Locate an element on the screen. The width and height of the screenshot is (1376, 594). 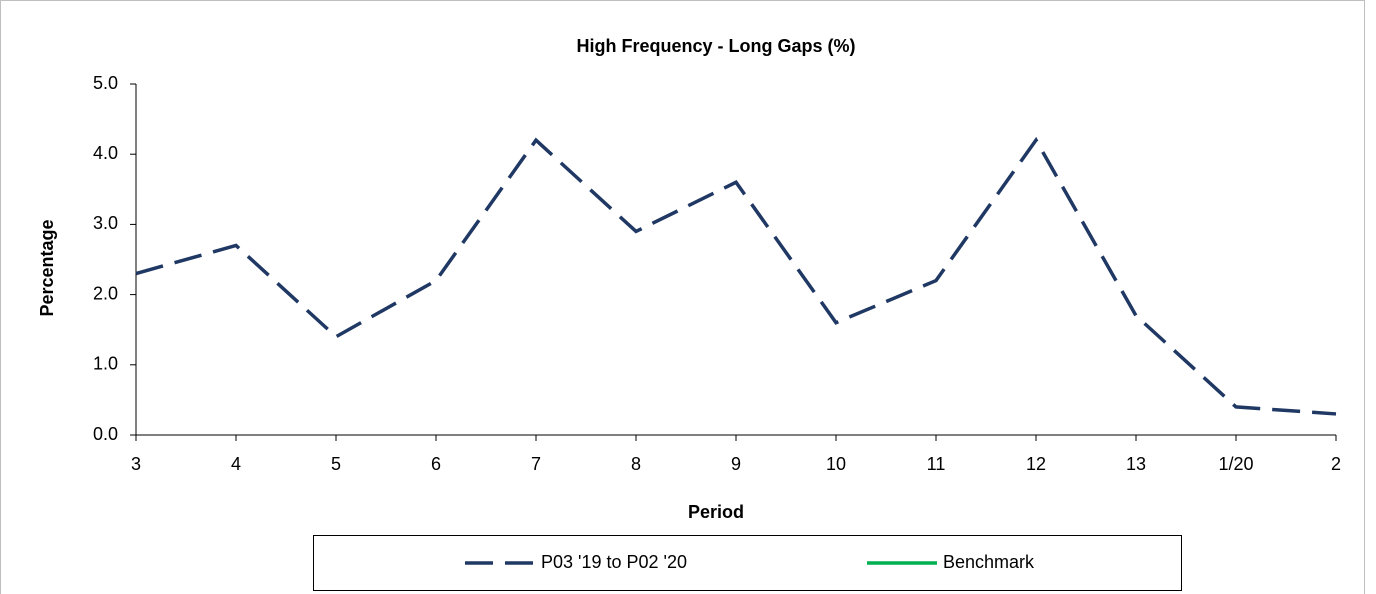
x-tick-label: 7 is located at coordinates (536, 464).